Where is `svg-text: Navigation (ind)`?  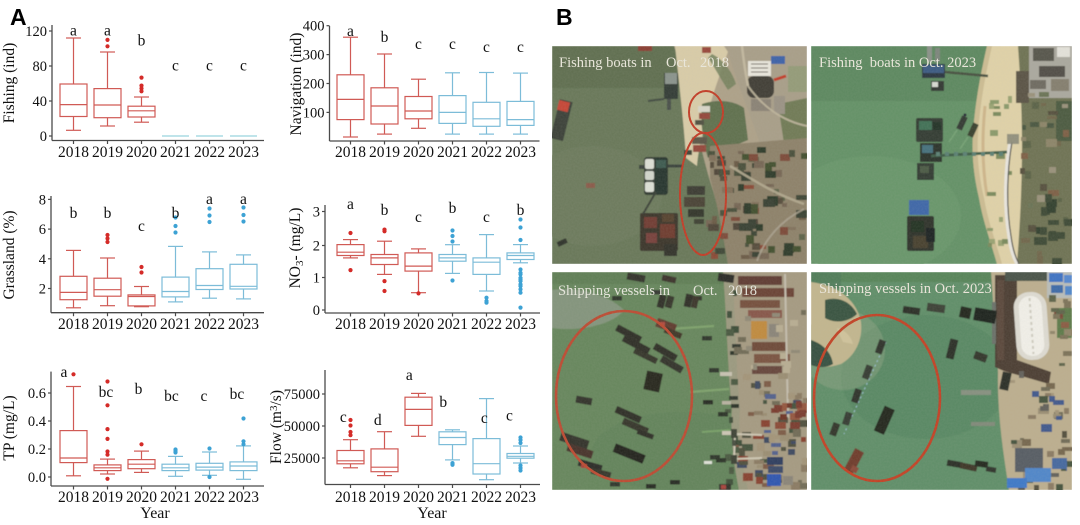
svg-text: Navigation (ind) is located at coordinates (296, 84).